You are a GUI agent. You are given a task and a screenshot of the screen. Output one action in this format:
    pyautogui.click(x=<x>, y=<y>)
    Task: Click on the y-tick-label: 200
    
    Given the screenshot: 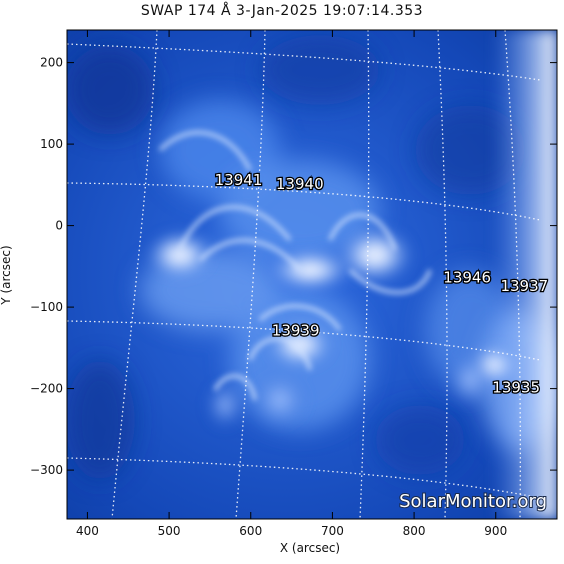 What is the action you would take?
    pyautogui.click(x=51, y=63)
    